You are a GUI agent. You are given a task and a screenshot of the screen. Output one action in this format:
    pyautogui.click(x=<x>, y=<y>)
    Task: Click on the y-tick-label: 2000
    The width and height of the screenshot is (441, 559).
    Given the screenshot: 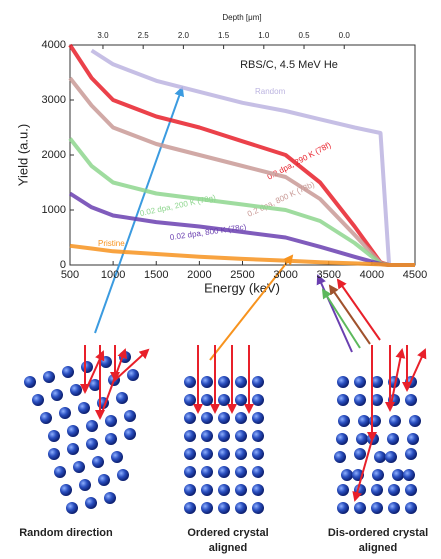 What is the action you would take?
    pyautogui.click(x=54, y=155)
    